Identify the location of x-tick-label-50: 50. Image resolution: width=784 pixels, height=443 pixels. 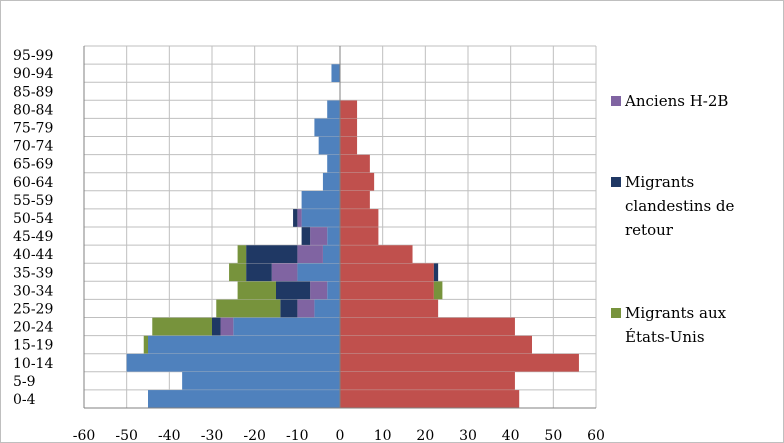
(553, 435).